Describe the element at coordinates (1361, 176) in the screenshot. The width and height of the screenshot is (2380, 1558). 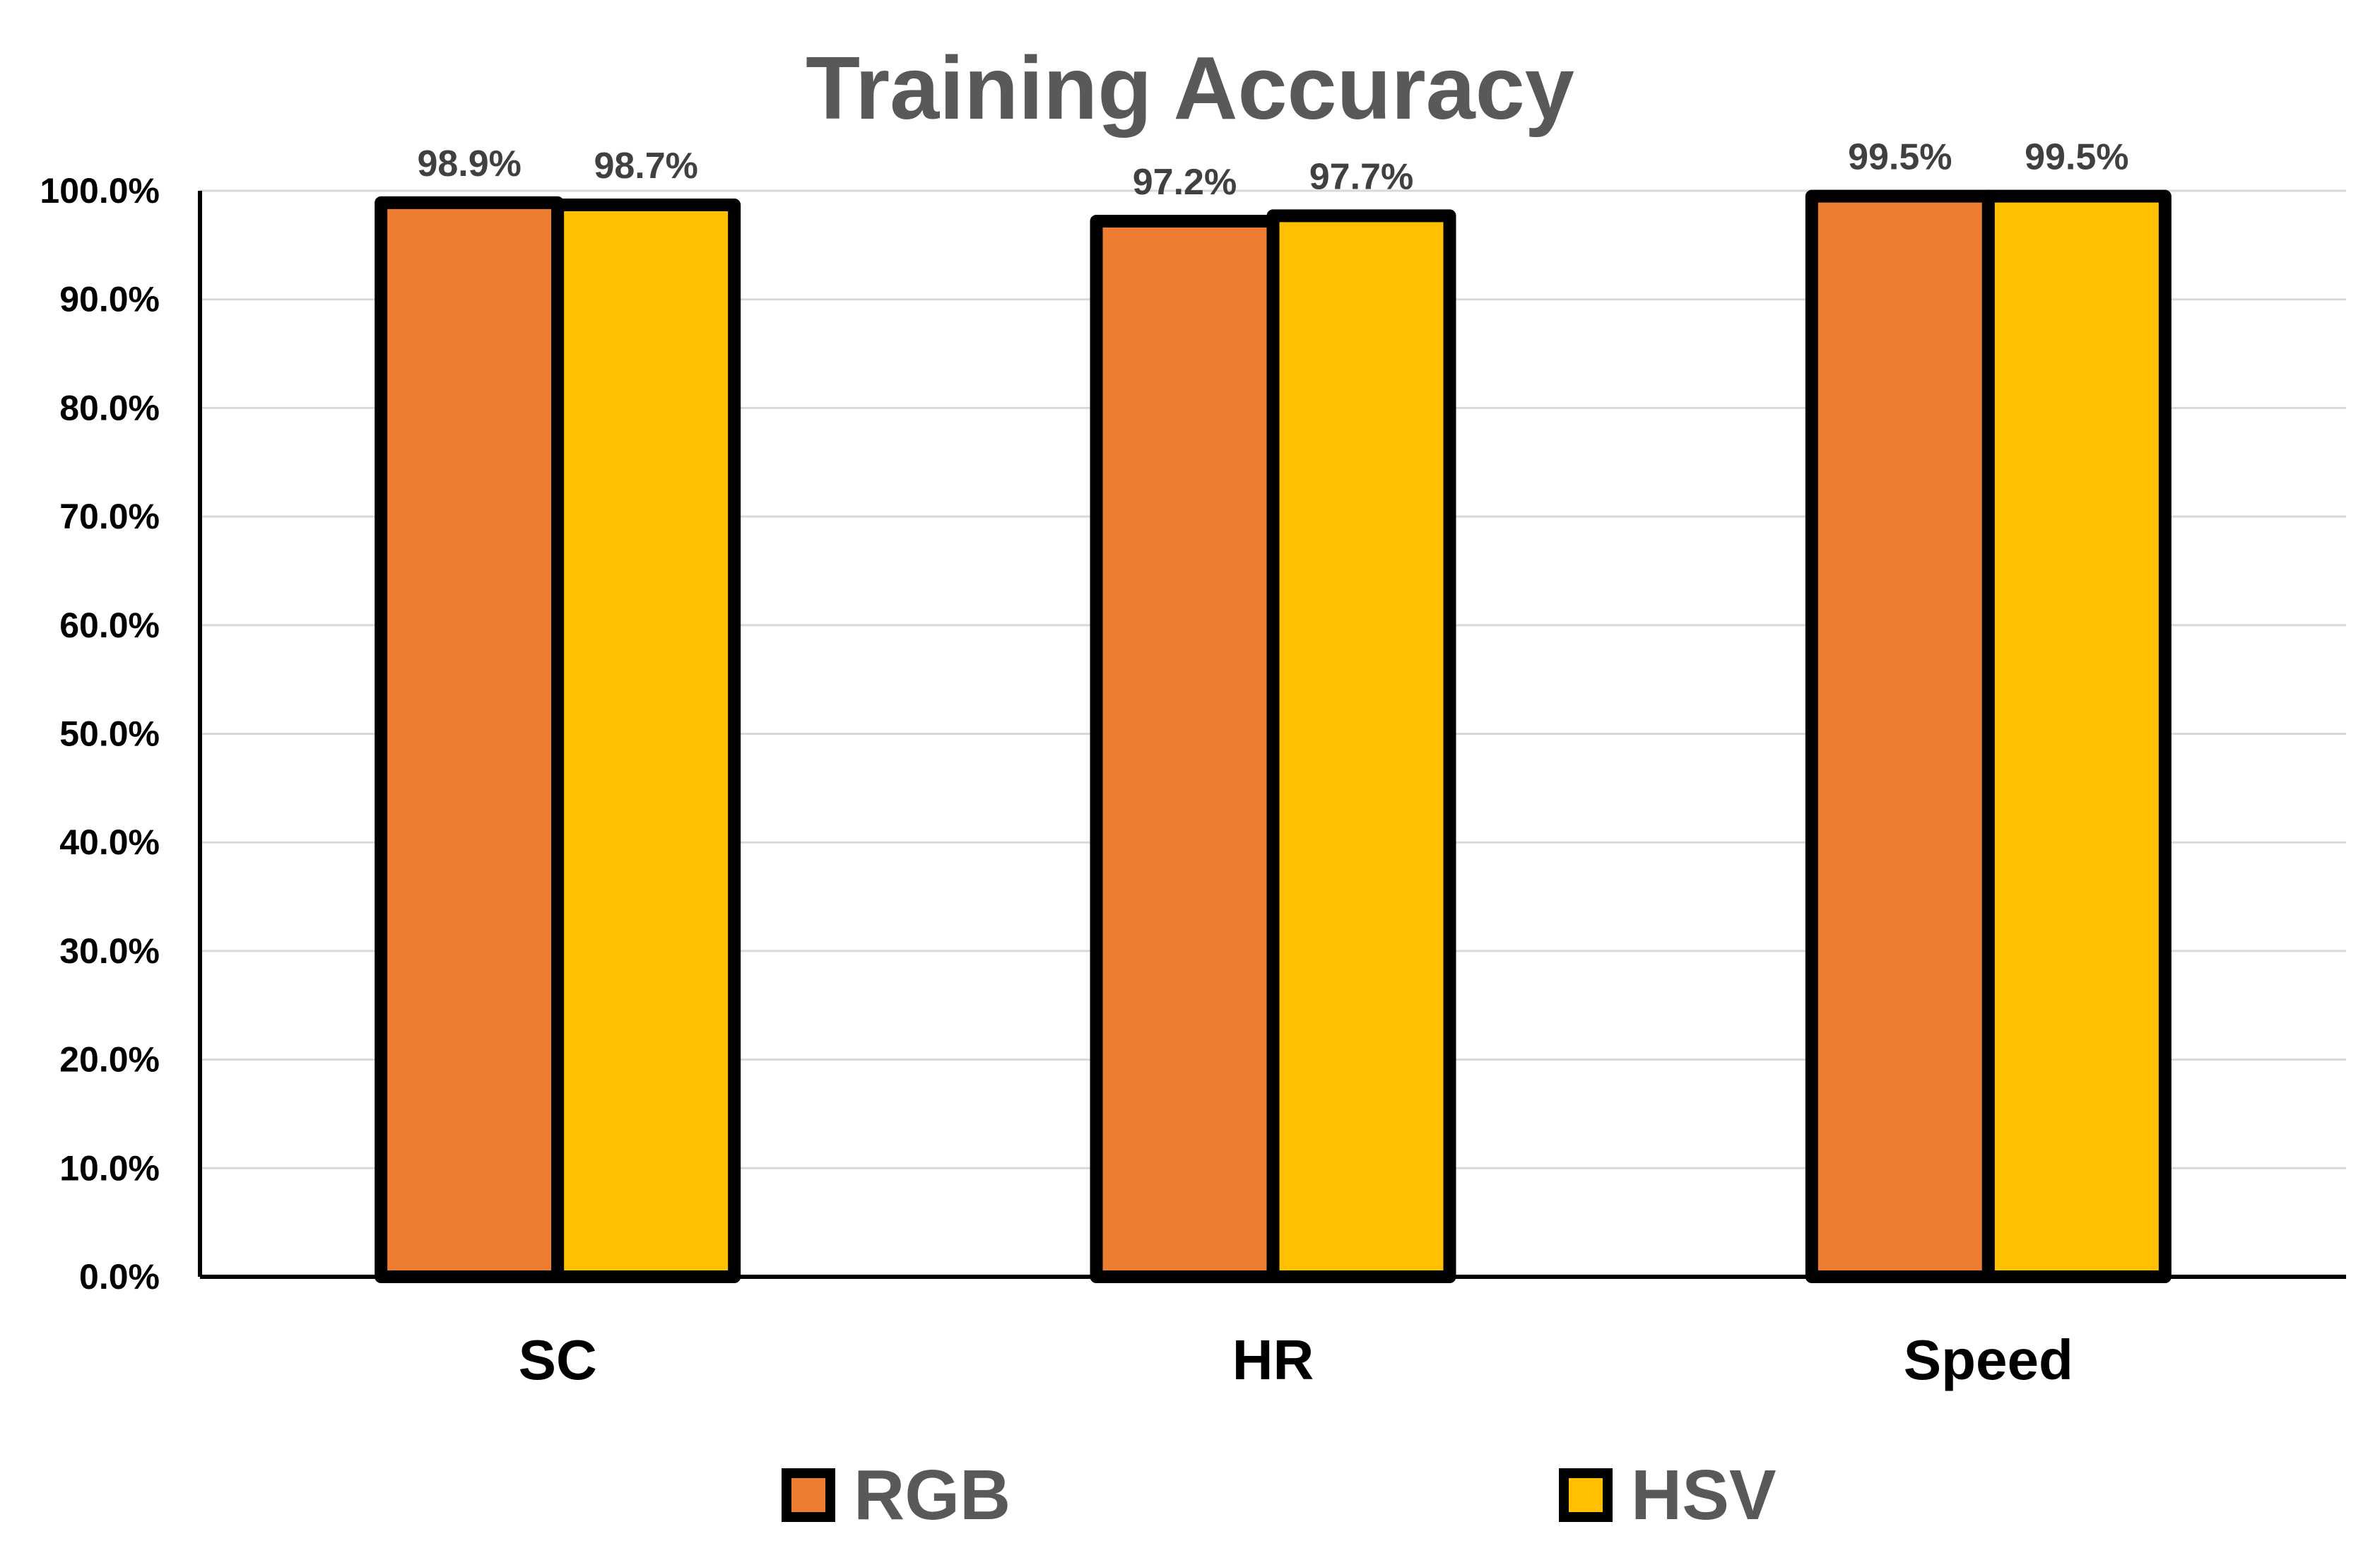
I see `data-label: 97.7%` at that location.